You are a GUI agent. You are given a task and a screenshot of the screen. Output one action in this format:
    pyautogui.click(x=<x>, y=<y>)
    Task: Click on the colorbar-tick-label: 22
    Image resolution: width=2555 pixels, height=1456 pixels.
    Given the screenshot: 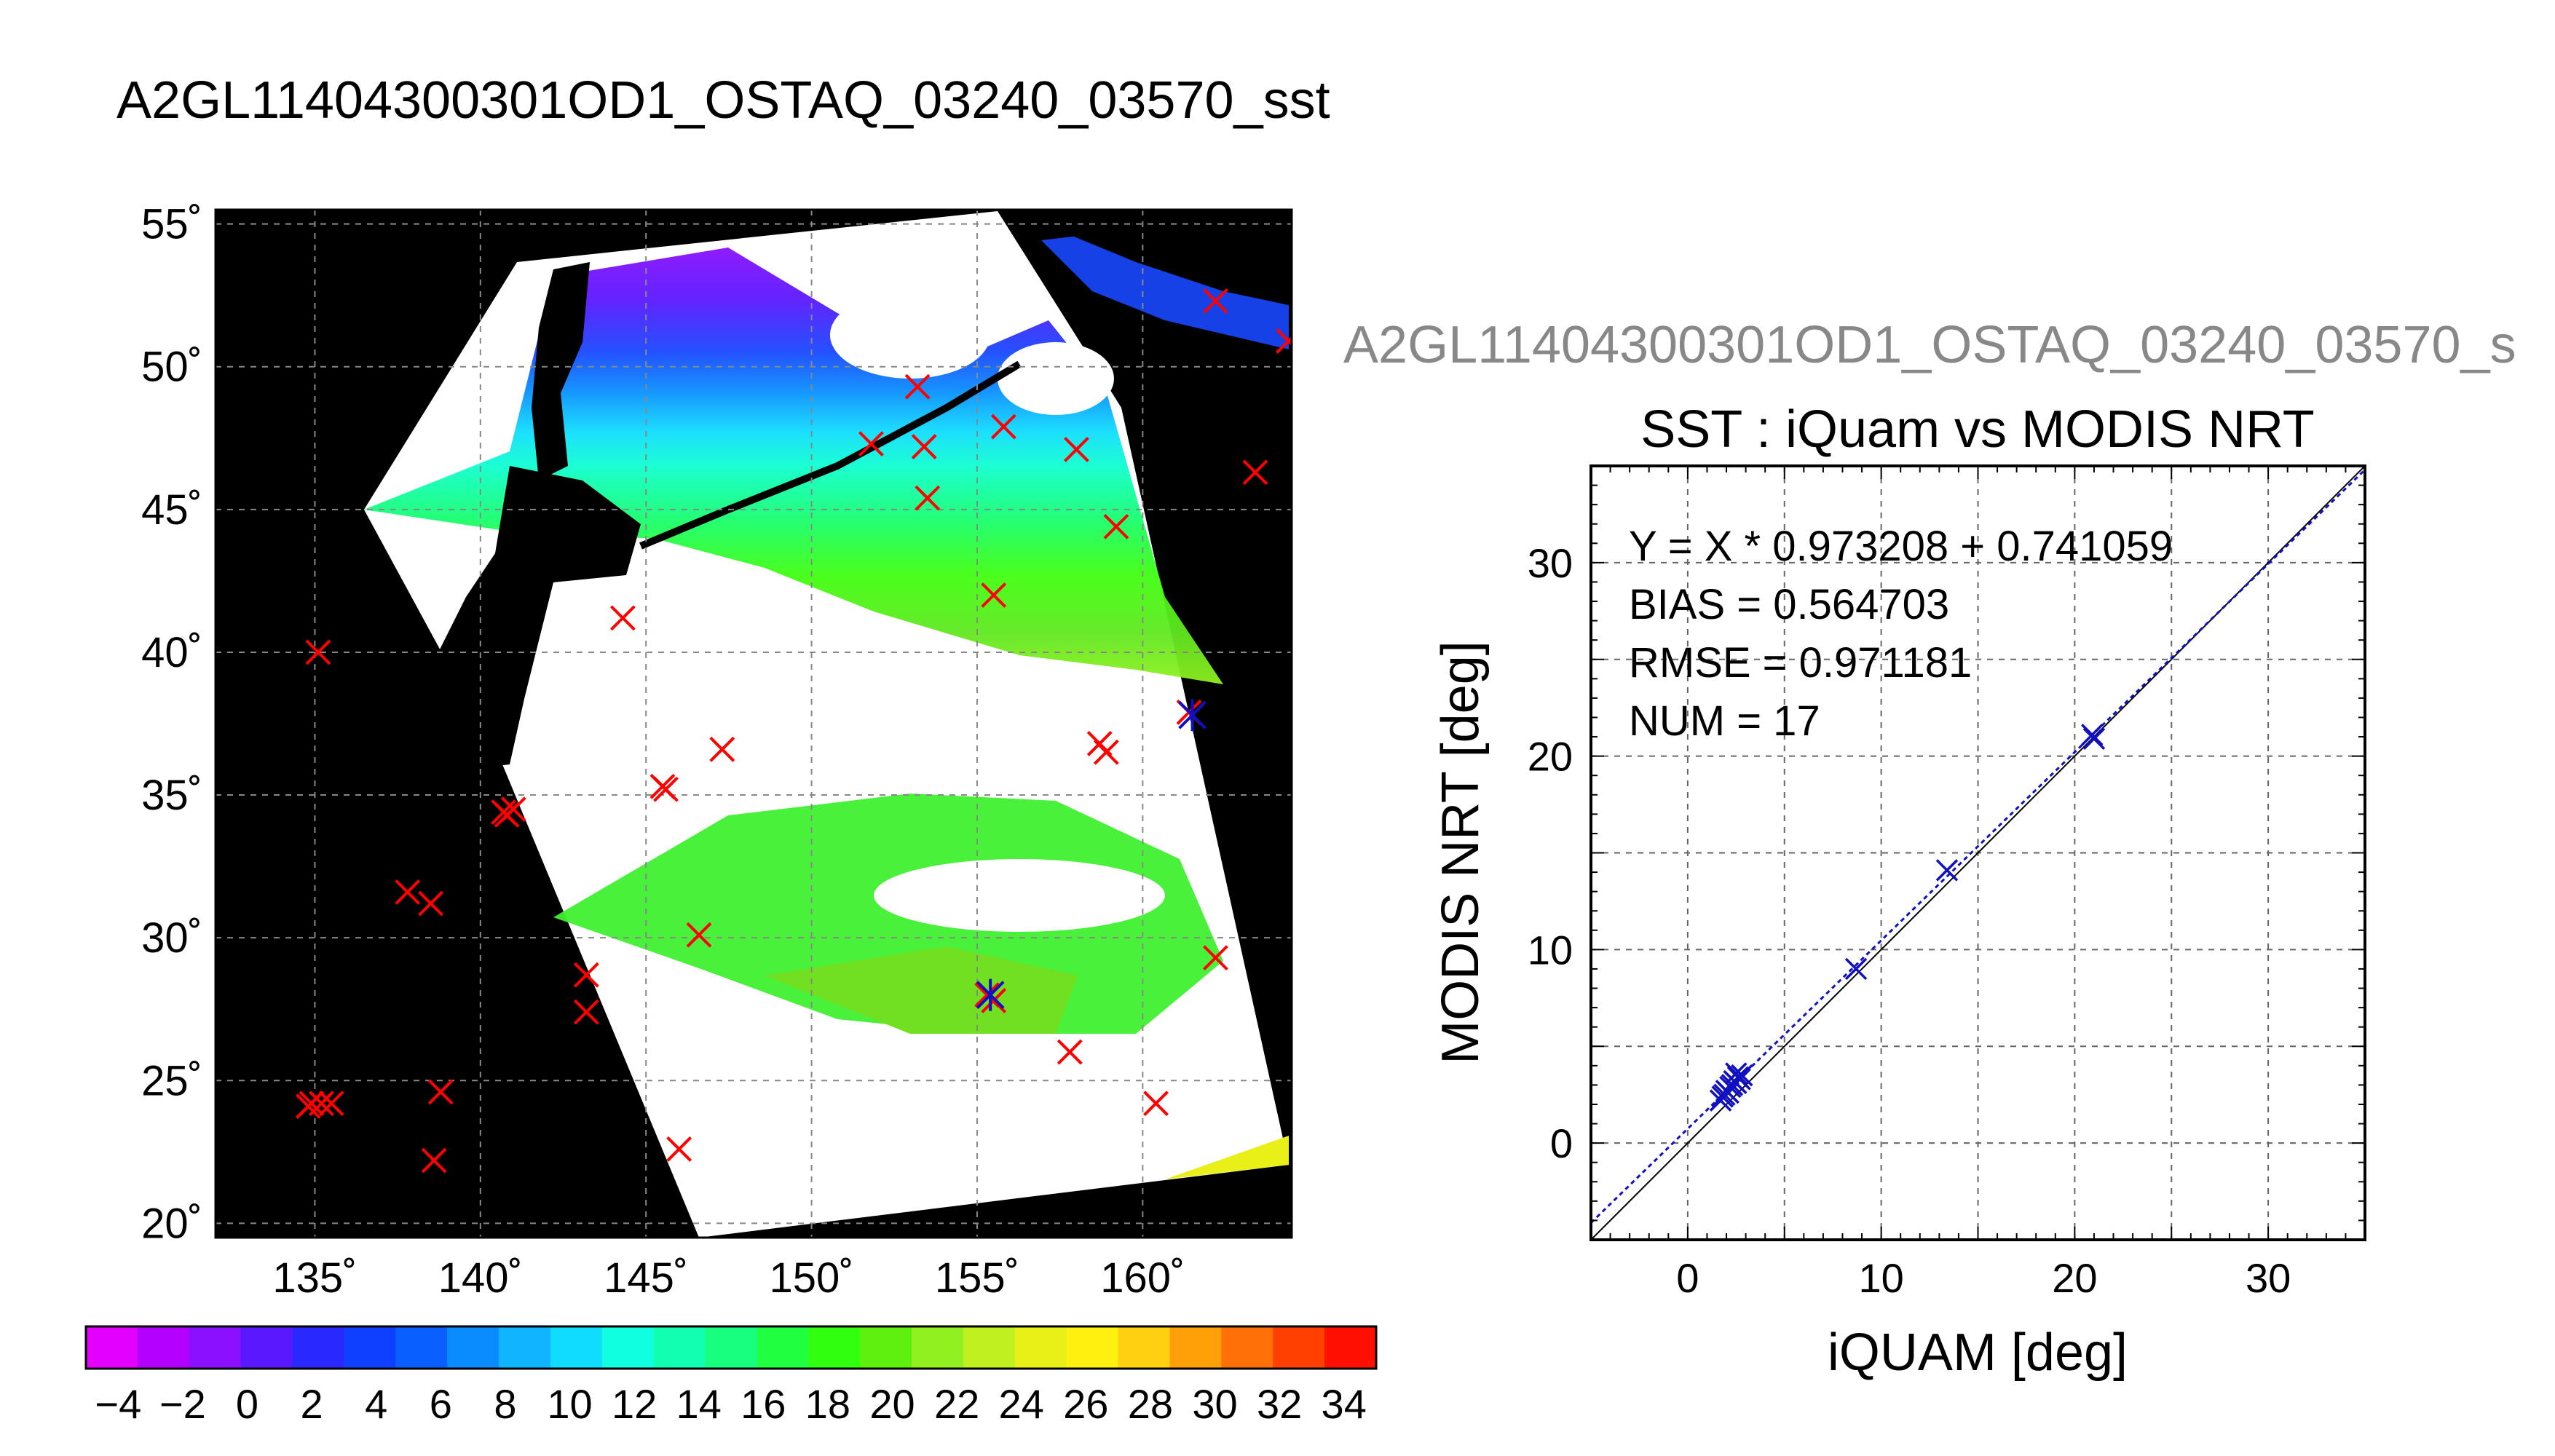 What is the action you would take?
    pyautogui.click(x=956, y=1404)
    